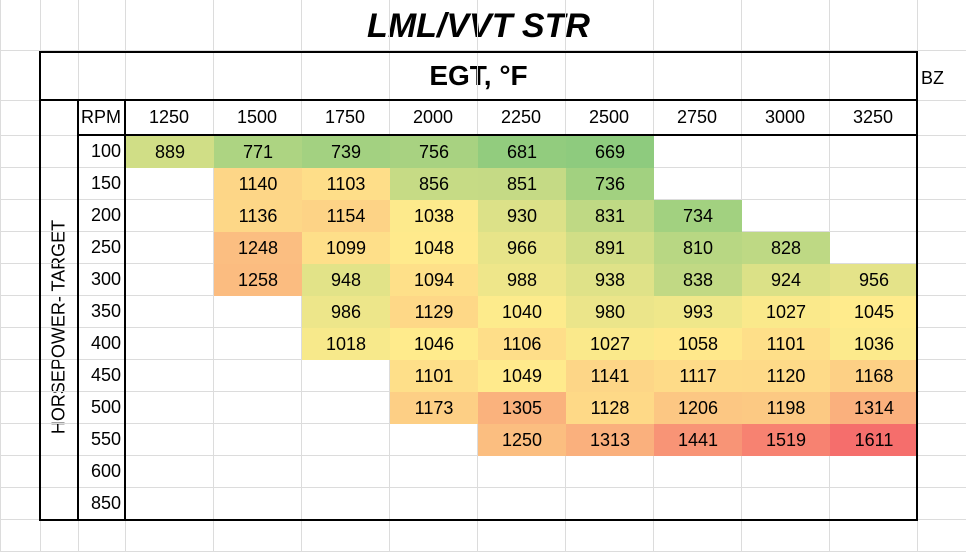  What do you see at coordinates (434, 408) in the screenshot?
I see `heat-cell: 1173` at bounding box center [434, 408].